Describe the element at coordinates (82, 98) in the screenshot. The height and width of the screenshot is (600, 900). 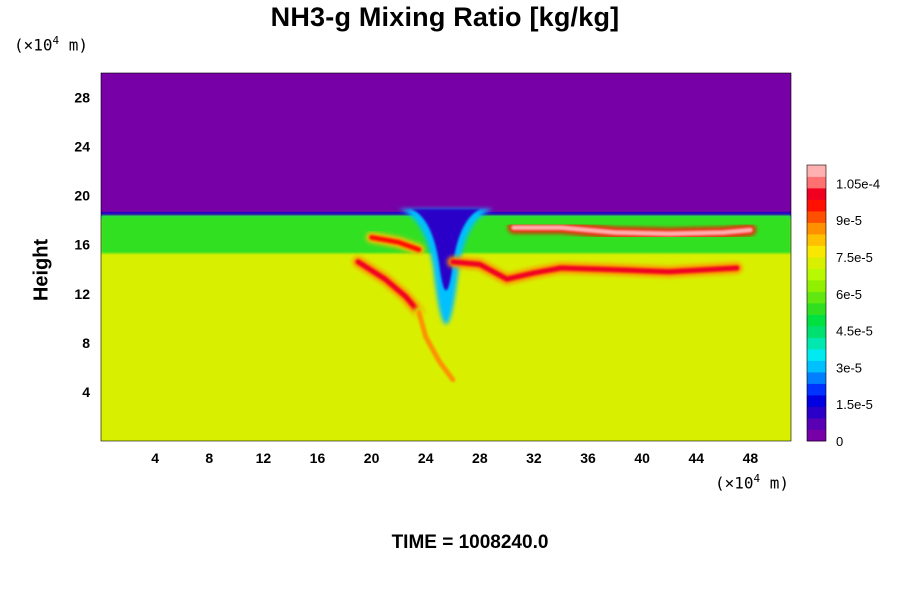
I see `y-tick-label: 28` at that location.